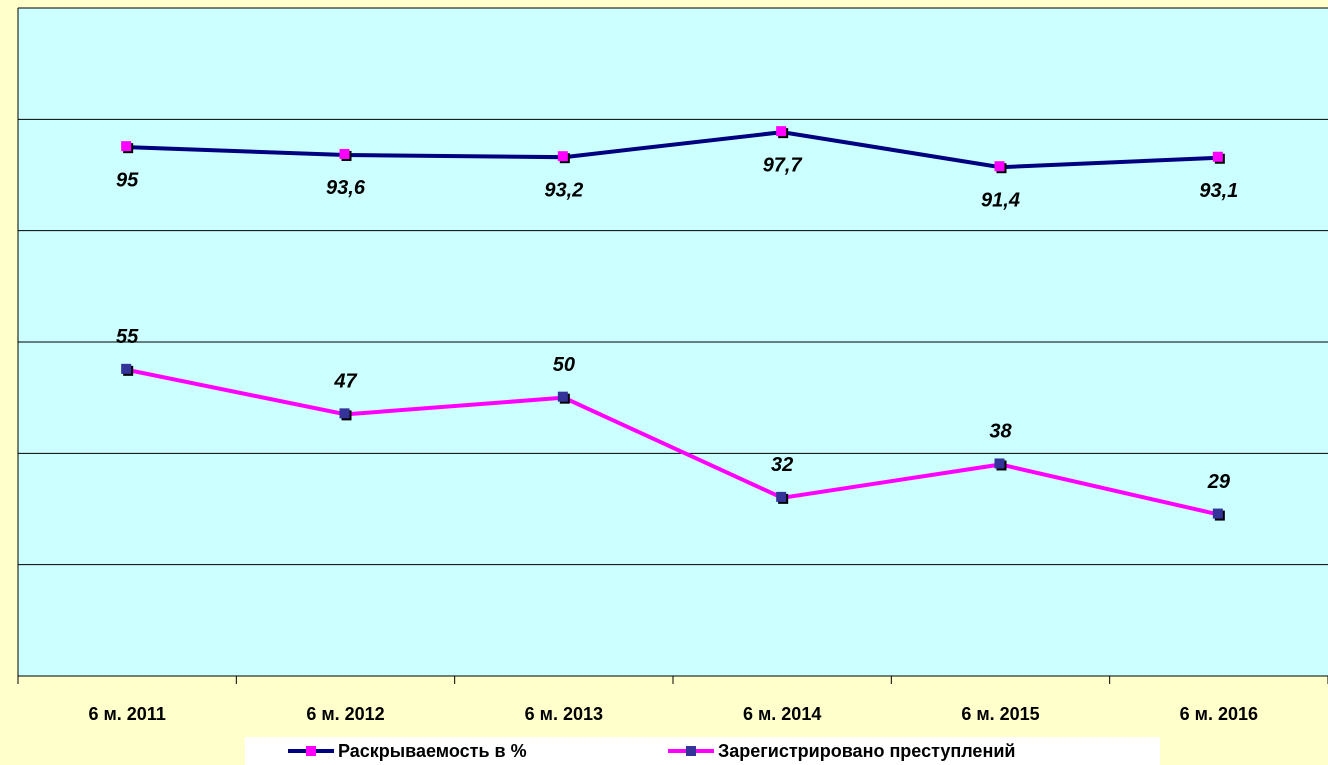  Describe the element at coordinates (866, 751) in the screenshot. I see `legend-label: Зарегистрировано преступлений` at that location.